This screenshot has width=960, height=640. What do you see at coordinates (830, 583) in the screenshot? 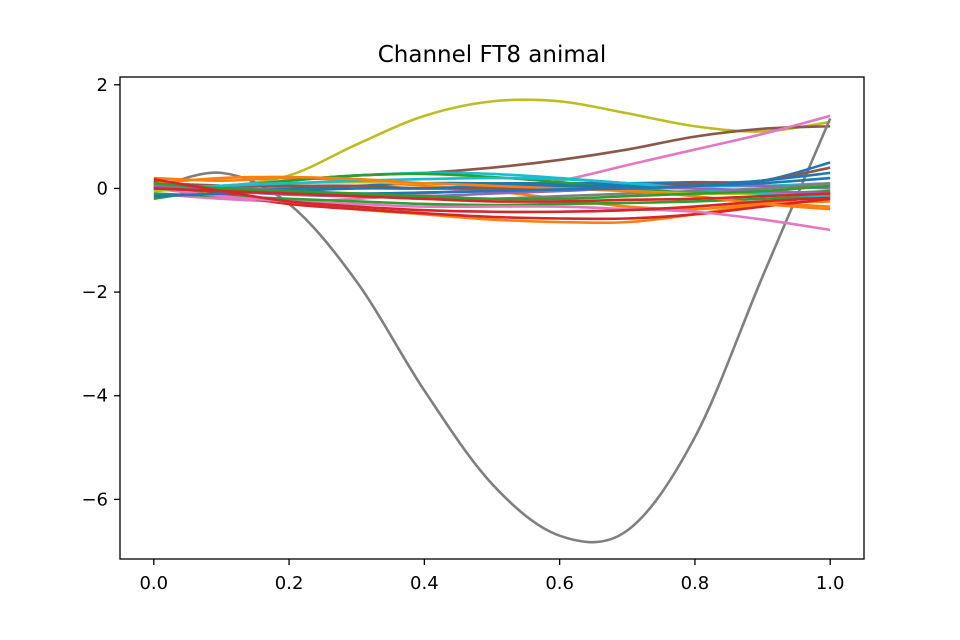
I see `x-tick-label: 1.0` at bounding box center [830, 583].